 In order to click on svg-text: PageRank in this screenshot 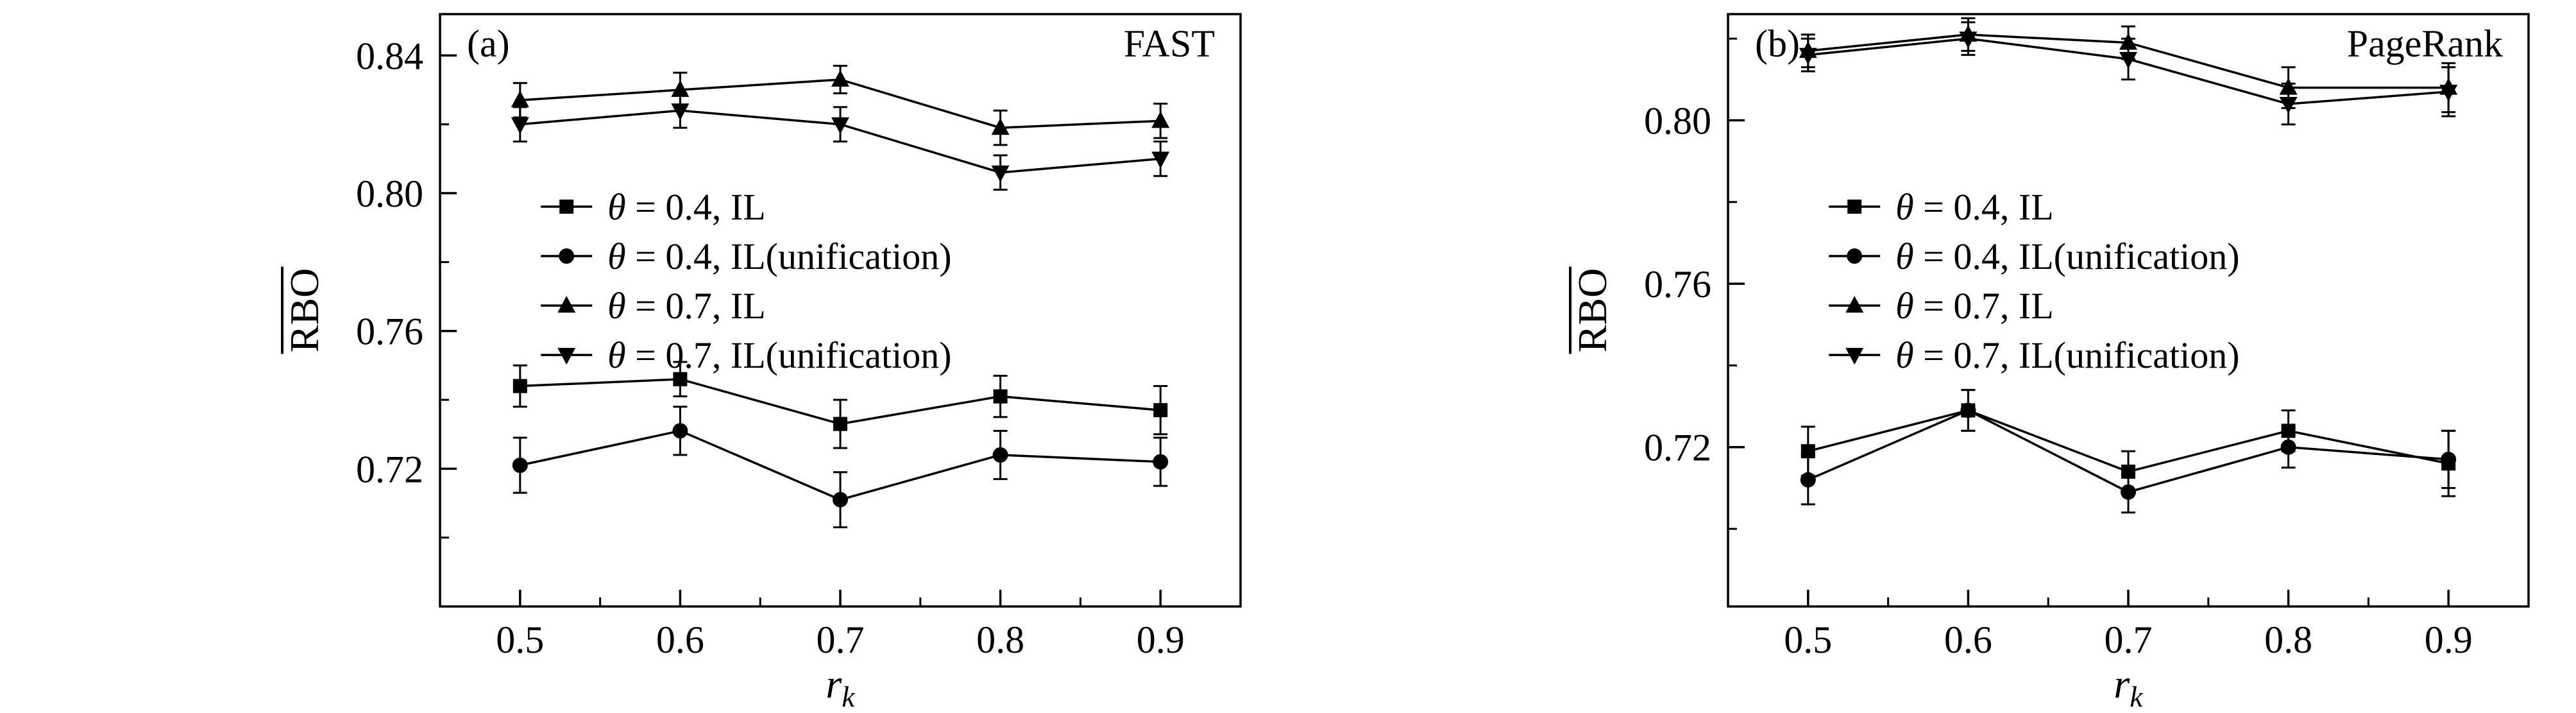, I will do `click(2425, 43)`.